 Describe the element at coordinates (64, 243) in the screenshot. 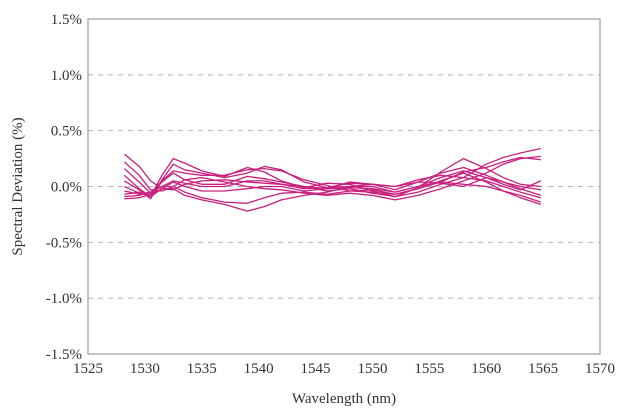

I see `y-tick-label: -0.5%` at that location.